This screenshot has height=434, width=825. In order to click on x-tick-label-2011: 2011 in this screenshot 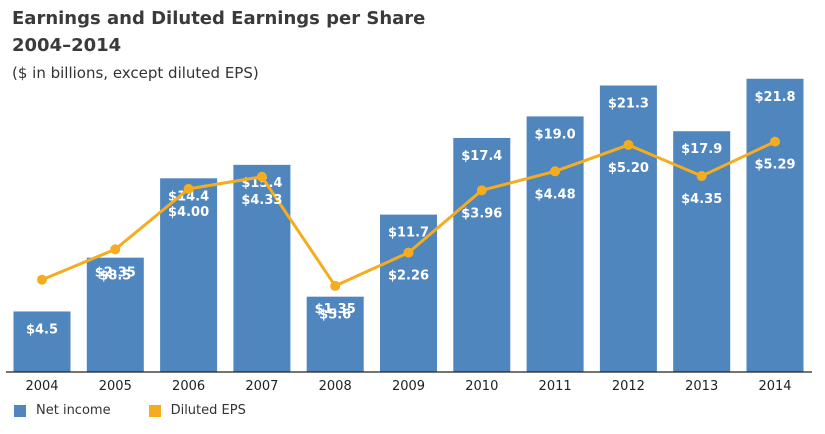, I will do `click(555, 386)`.